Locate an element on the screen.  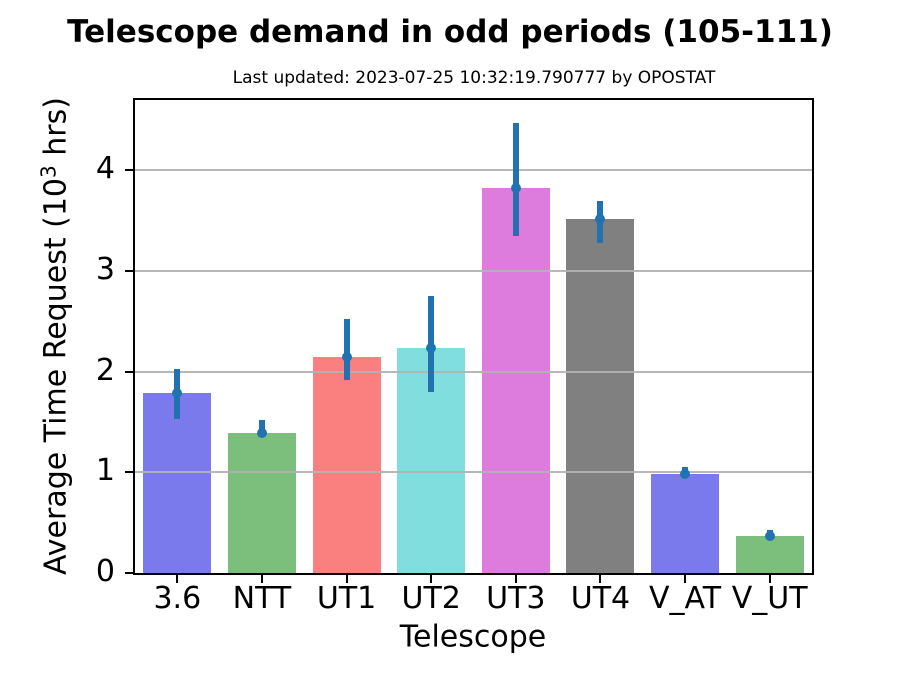
error-bar-UT1 is located at coordinates (346, 349).